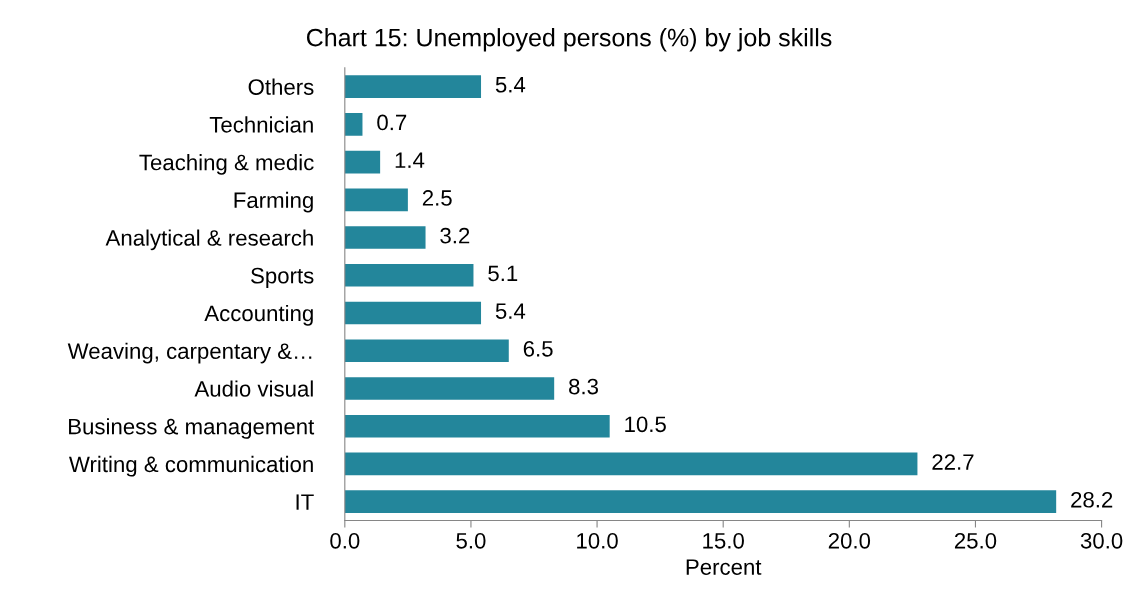 This screenshot has height=616, width=1138. I want to click on y-tick-label: Audio visual, so click(253, 388).